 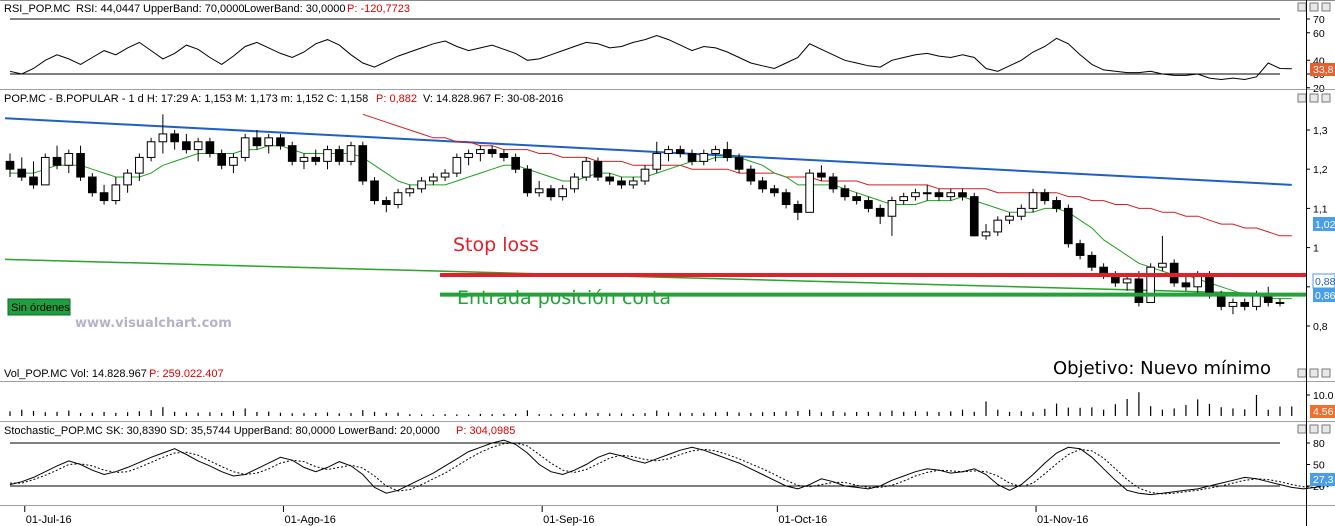 I want to click on stoch-minimize-button, so click(x=1302, y=429).